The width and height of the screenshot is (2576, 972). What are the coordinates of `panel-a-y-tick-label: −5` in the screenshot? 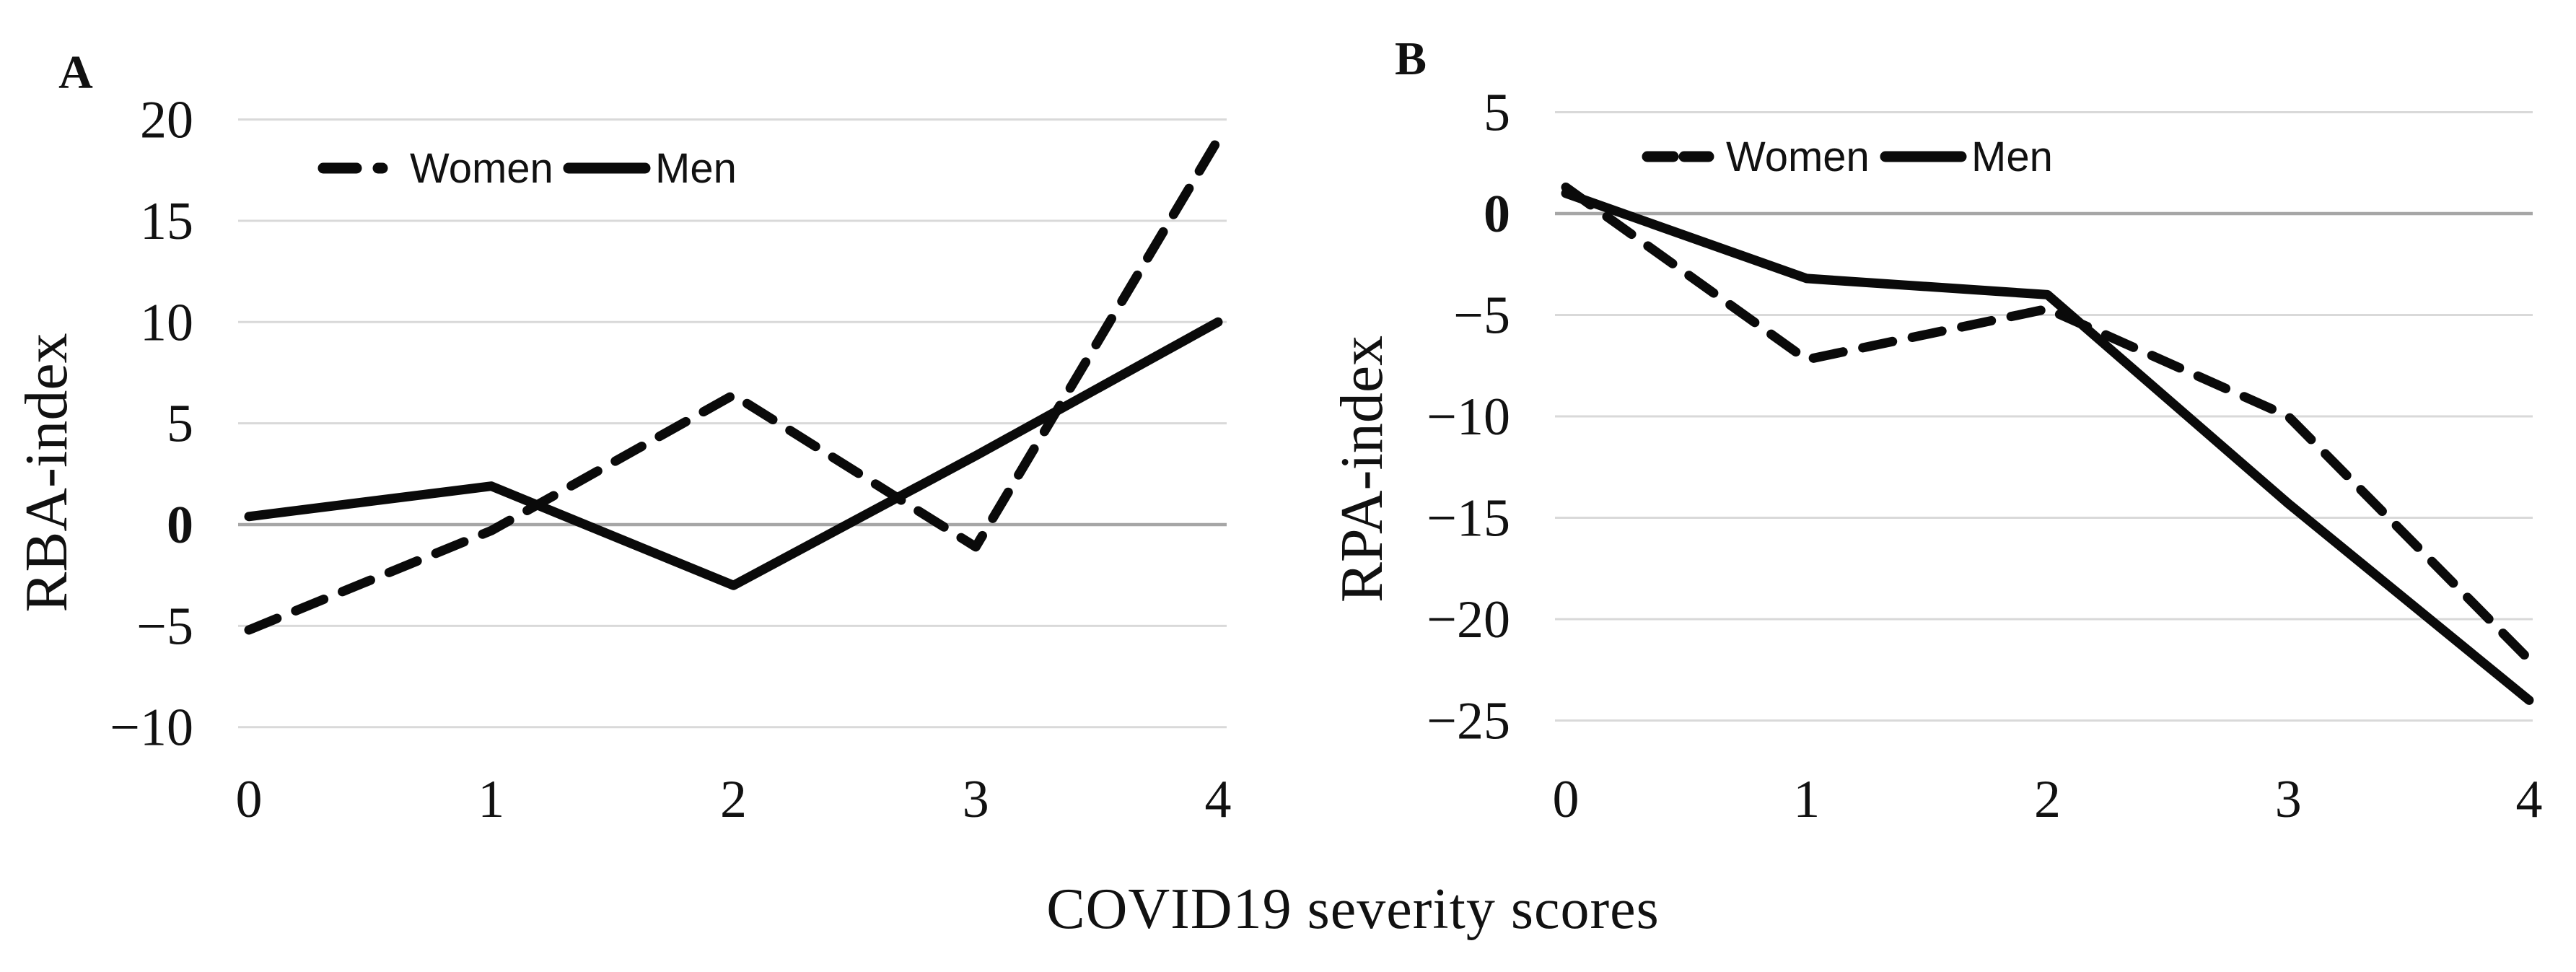 It's located at (164, 626).